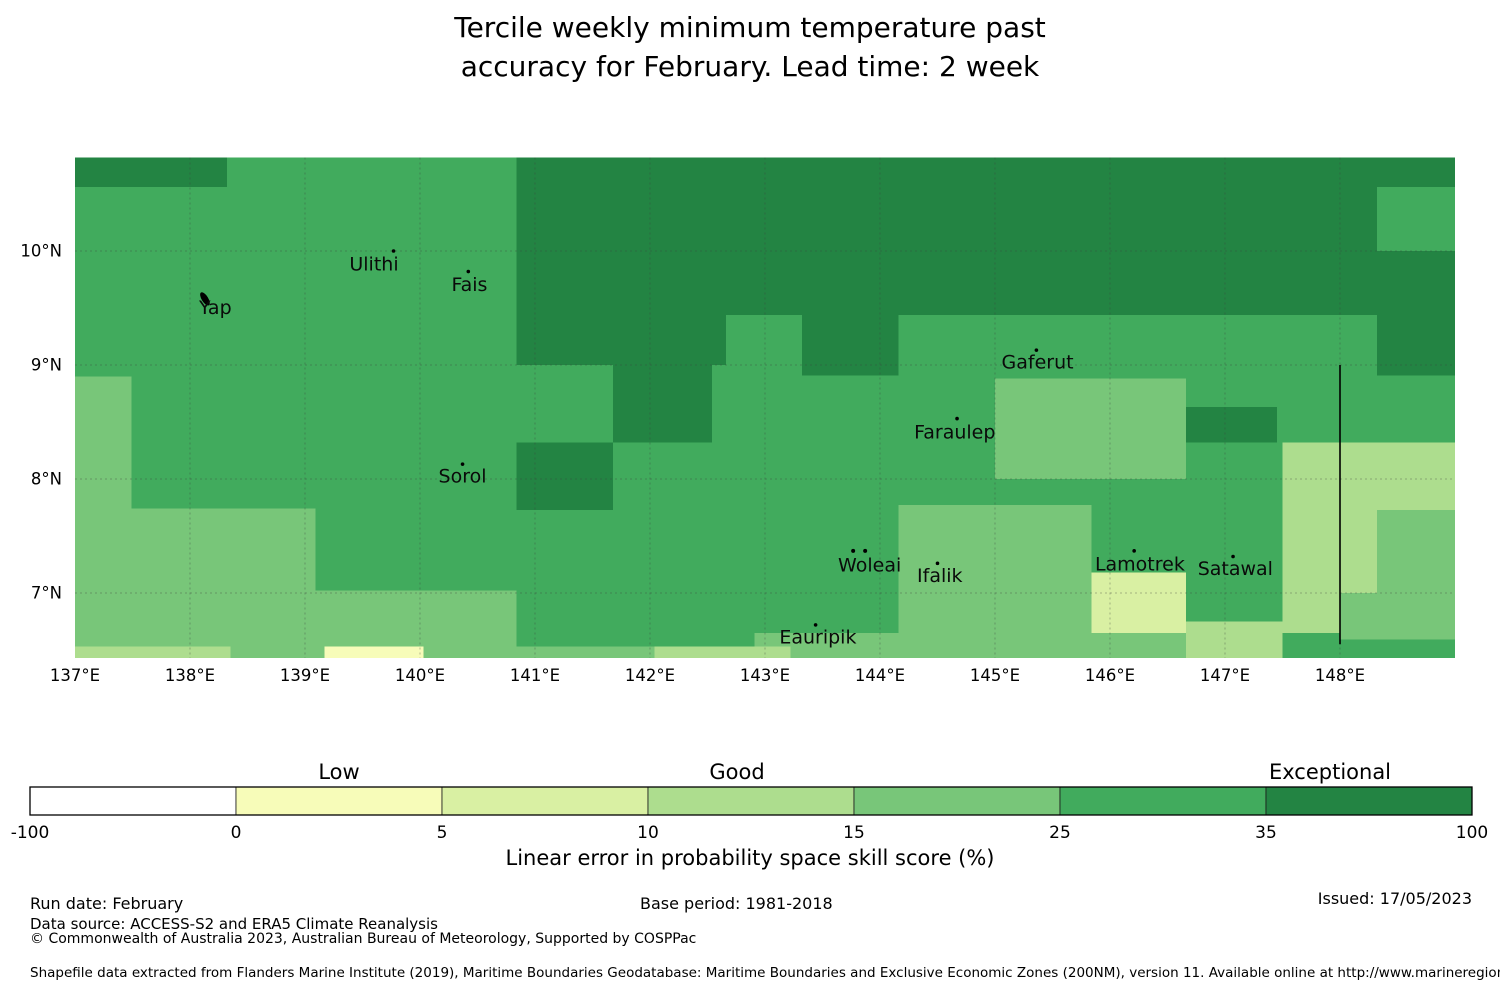 The width and height of the screenshot is (1500, 990). What do you see at coordinates (41, 251) in the screenshot?
I see `y-axis-tick-label: 10°N` at bounding box center [41, 251].